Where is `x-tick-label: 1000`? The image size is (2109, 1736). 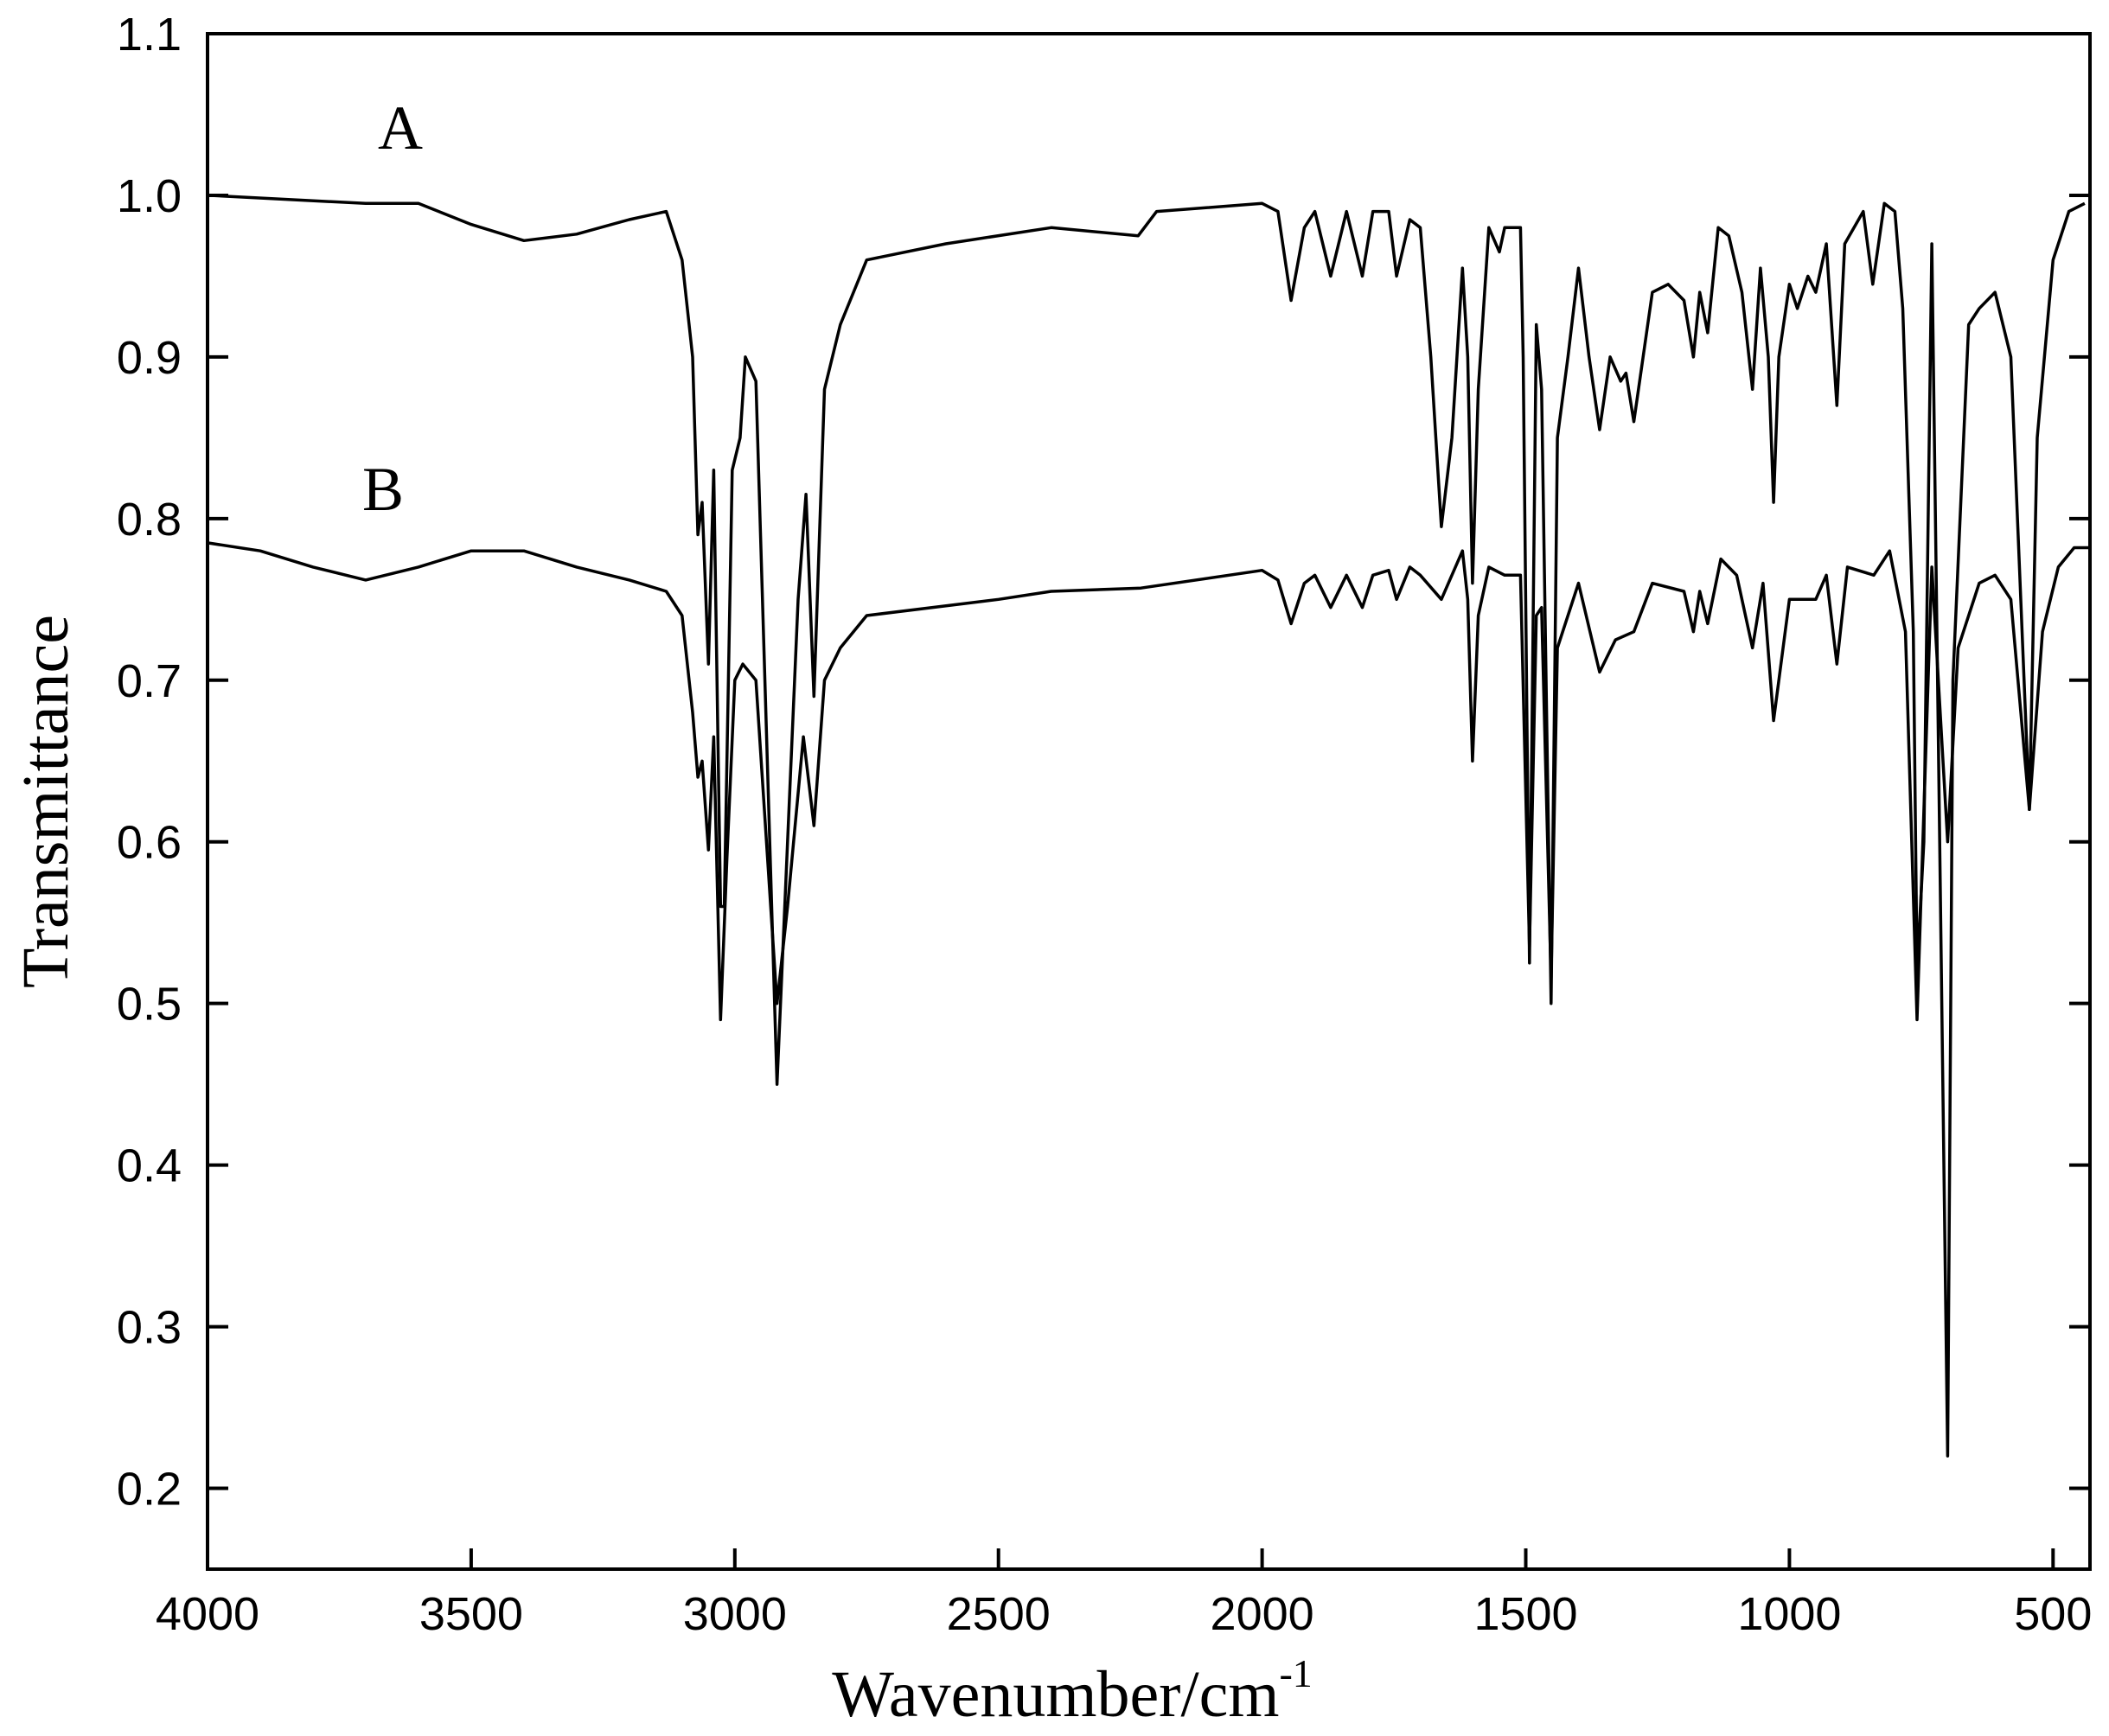 x-tick-label: 1000 is located at coordinates (1789, 1614).